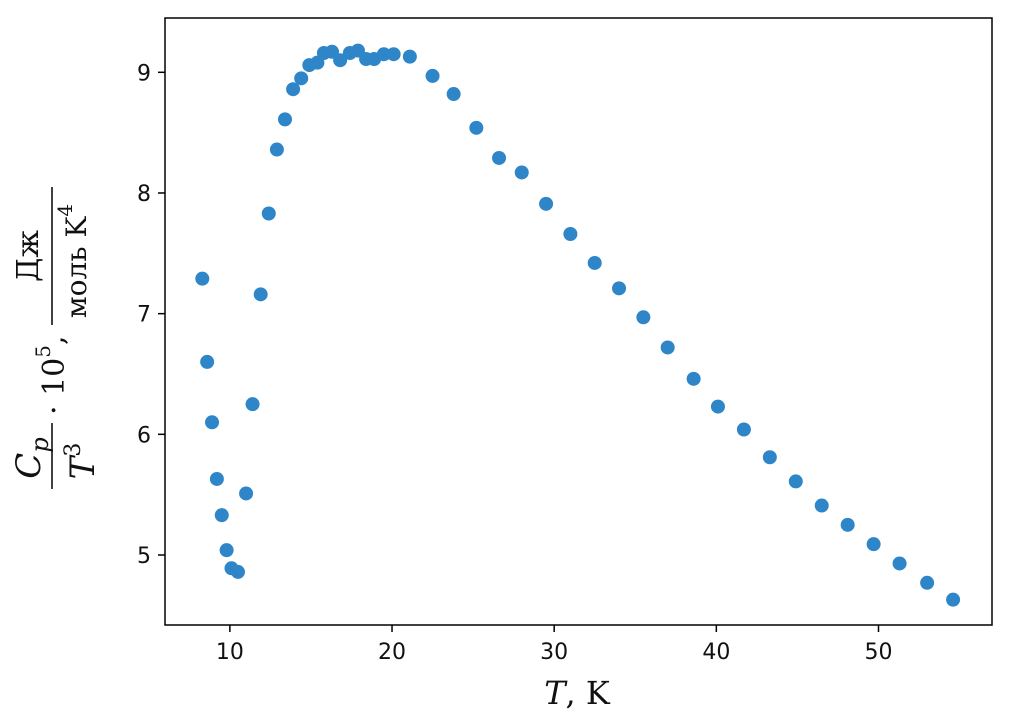  Describe the element at coordinates (83, 466) in the screenshot. I see `y-label-denominator: T` at that location.